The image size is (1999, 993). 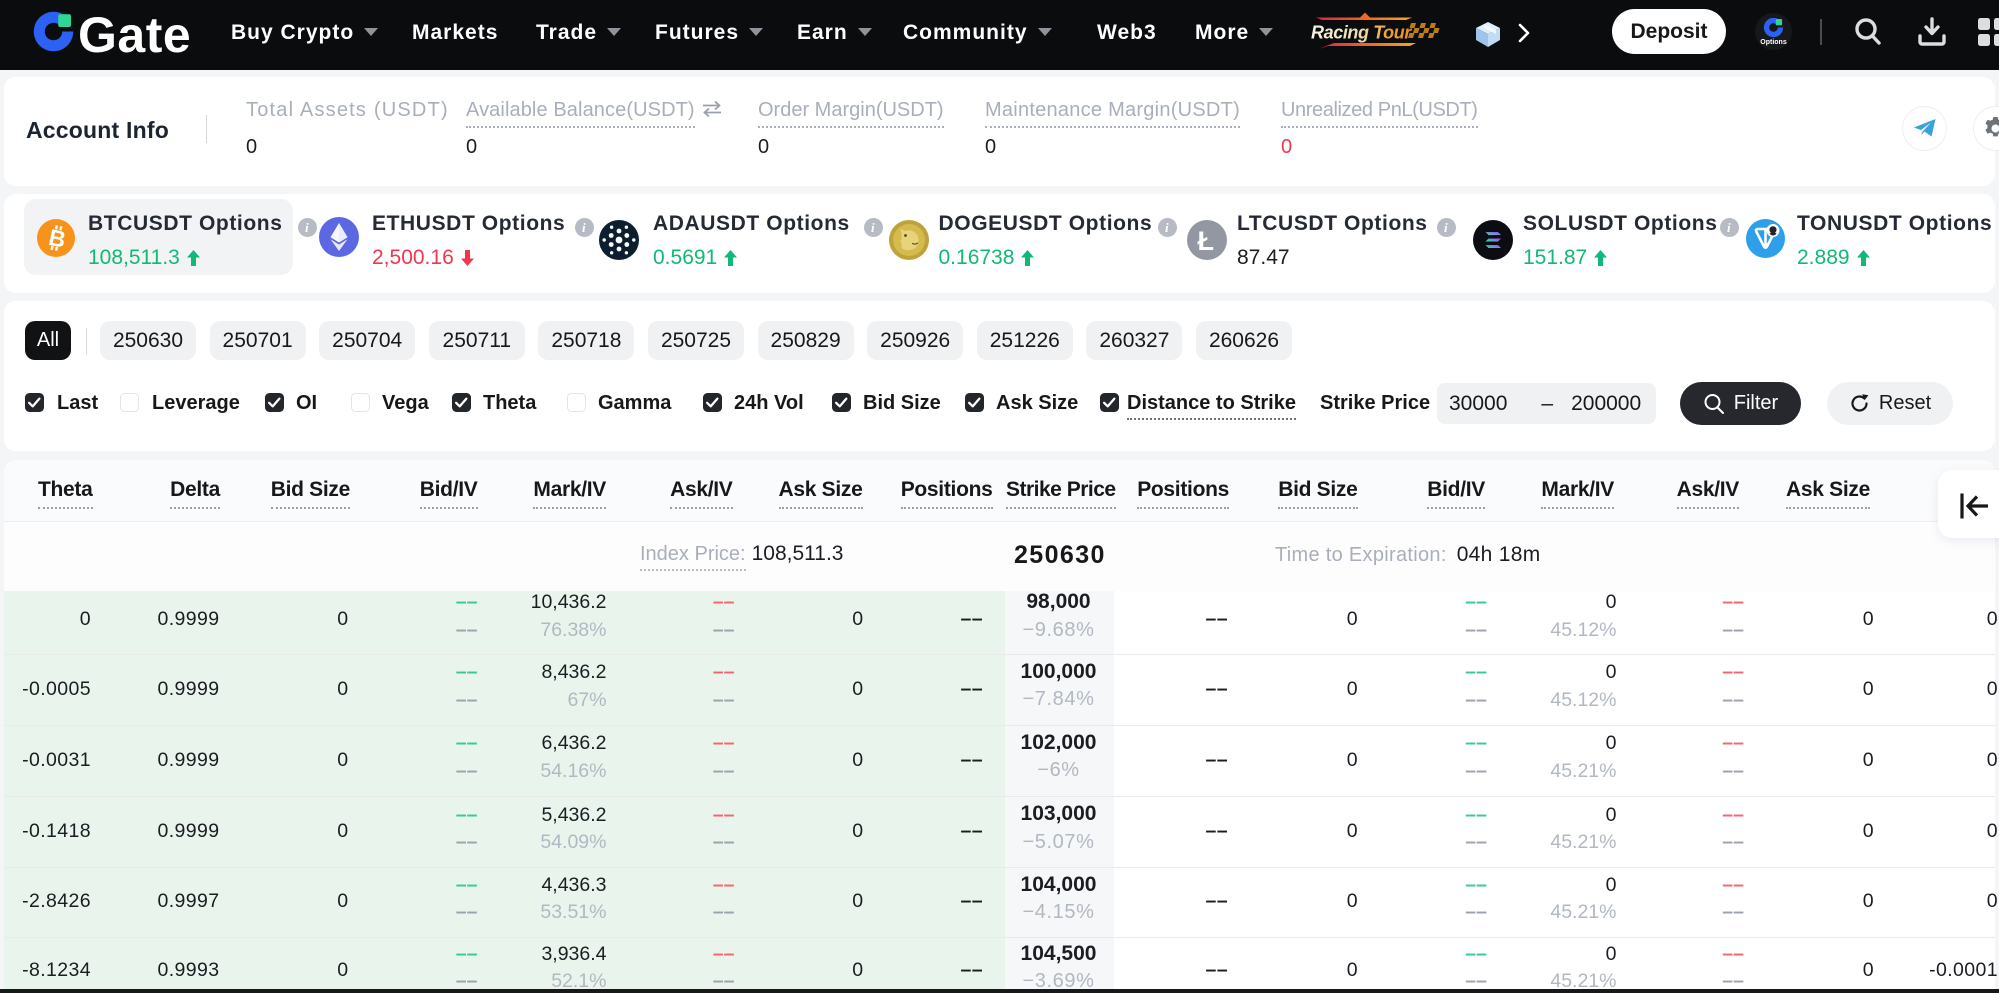 I want to click on svg-text: B, so click(x=57, y=238).